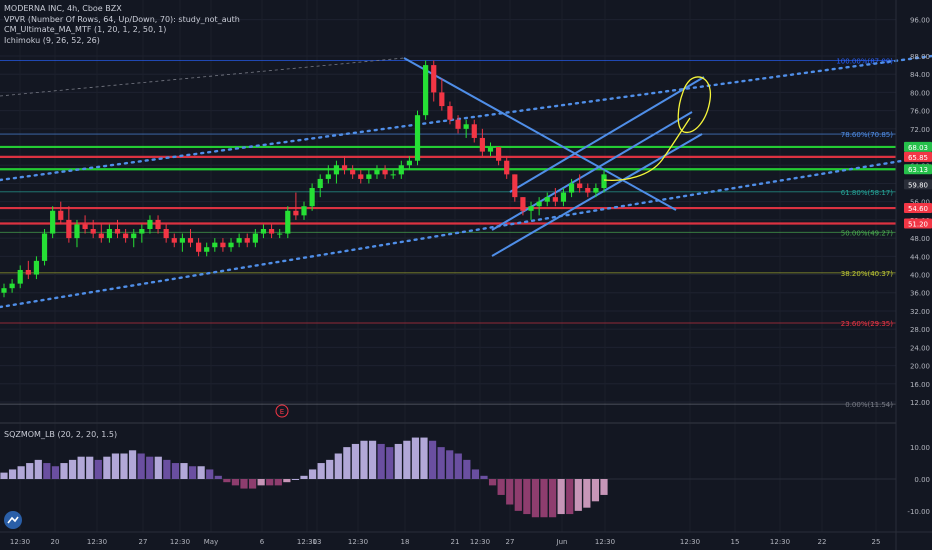 This screenshot has width=932, height=550. Describe the element at coordinates (282, 411) in the screenshot. I see `earnings-marker: E` at that location.